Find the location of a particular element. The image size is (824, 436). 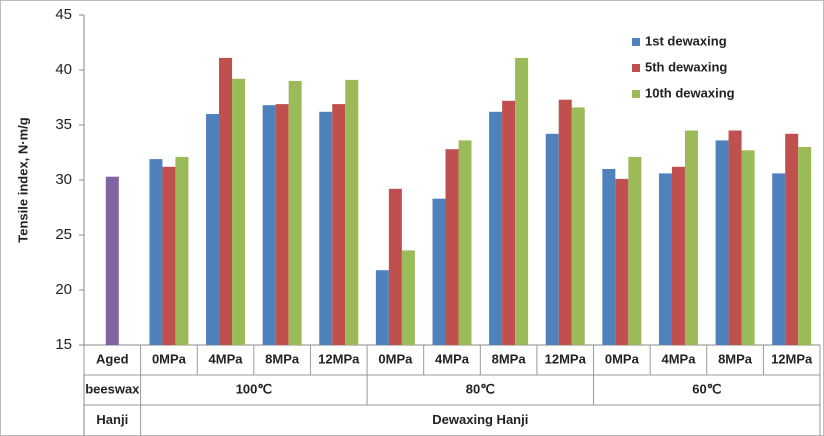

y-tick-label: 40 is located at coordinates (63, 69).